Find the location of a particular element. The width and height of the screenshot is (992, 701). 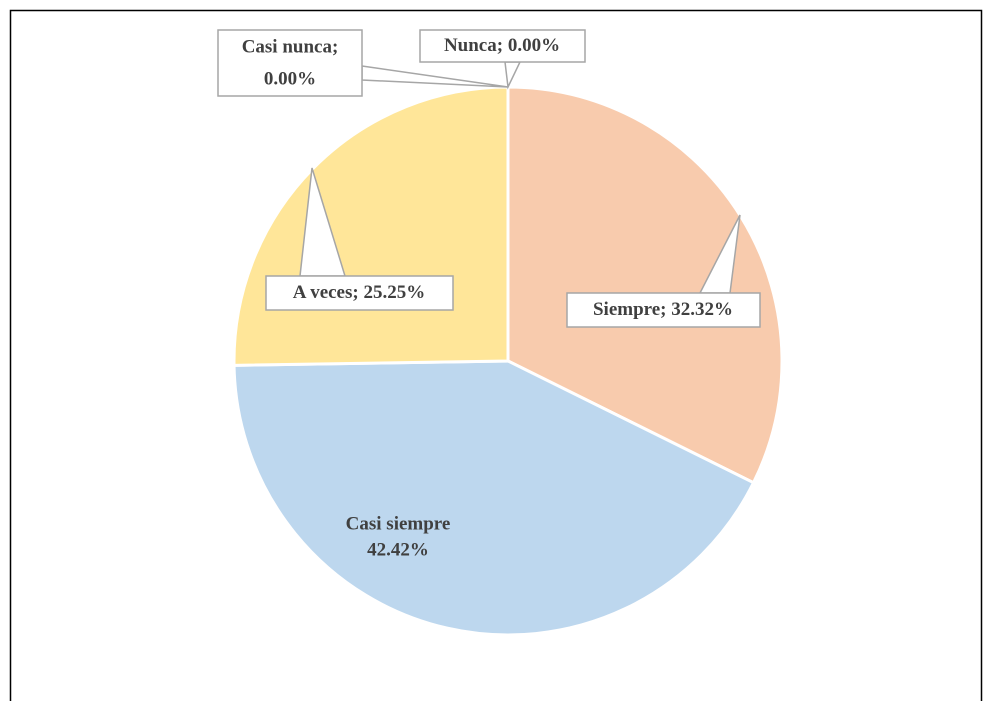

label-category: A veces; is located at coordinates (326, 292).